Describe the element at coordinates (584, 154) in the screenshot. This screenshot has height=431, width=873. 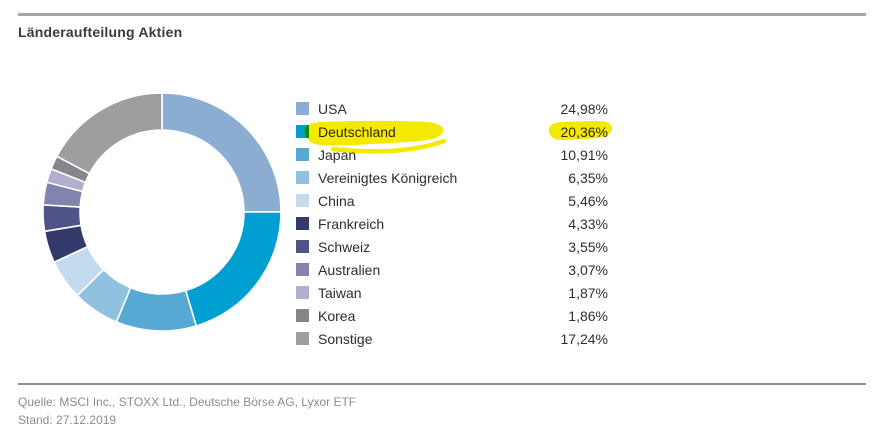
I see `legend-percent-value: 10,91%` at that location.